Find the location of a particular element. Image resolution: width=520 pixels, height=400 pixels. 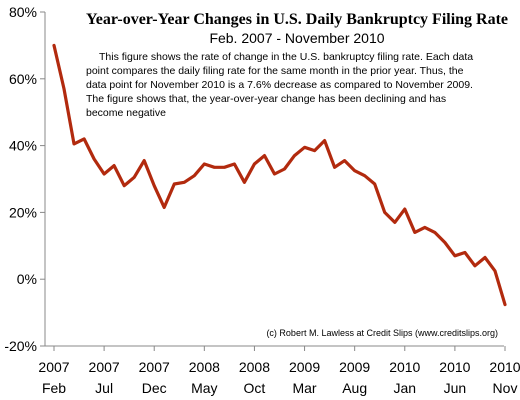

x-tick-label-month: Mar is located at coordinates (304, 388).